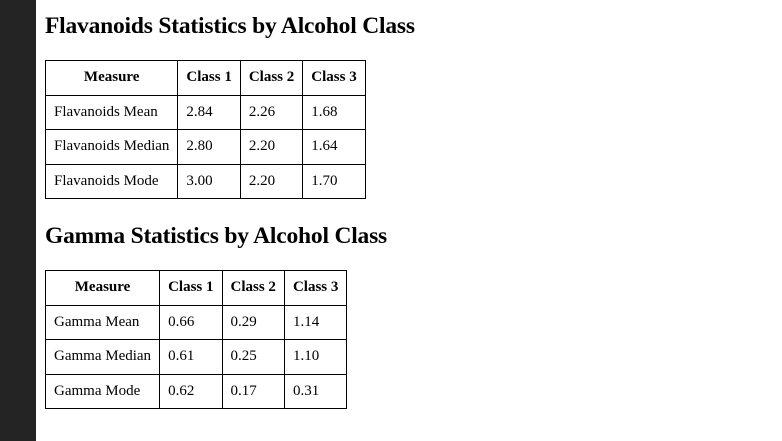 The height and width of the screenshot is (441, 782). Describe the element at coordinates (315, 391) in the screenshot. I see `class-3-cell: 0.31` at that location.